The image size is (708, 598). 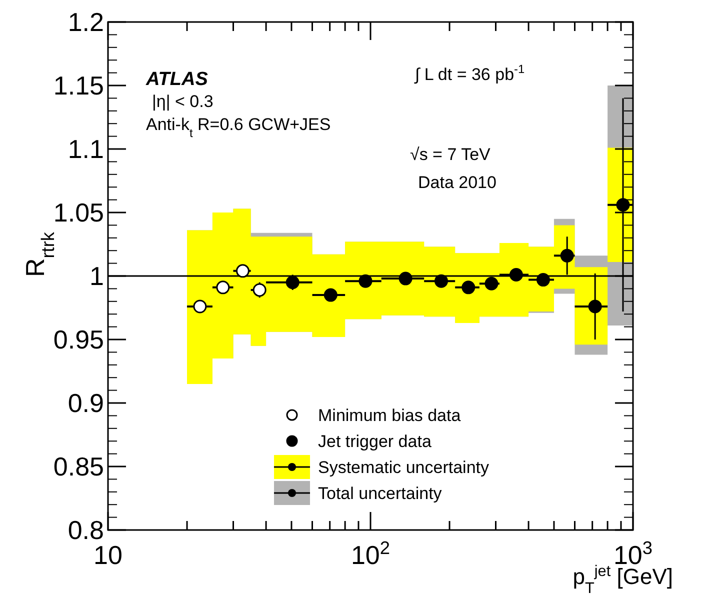 I want to click on annotation: ∫ L dt = 36 pb$^{-1}$, so click(x=469, y=73).